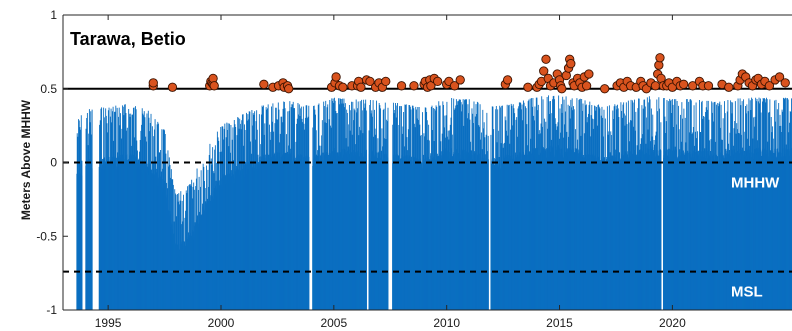  I want to click on x-tick-label: 1995, so click(108, 323).